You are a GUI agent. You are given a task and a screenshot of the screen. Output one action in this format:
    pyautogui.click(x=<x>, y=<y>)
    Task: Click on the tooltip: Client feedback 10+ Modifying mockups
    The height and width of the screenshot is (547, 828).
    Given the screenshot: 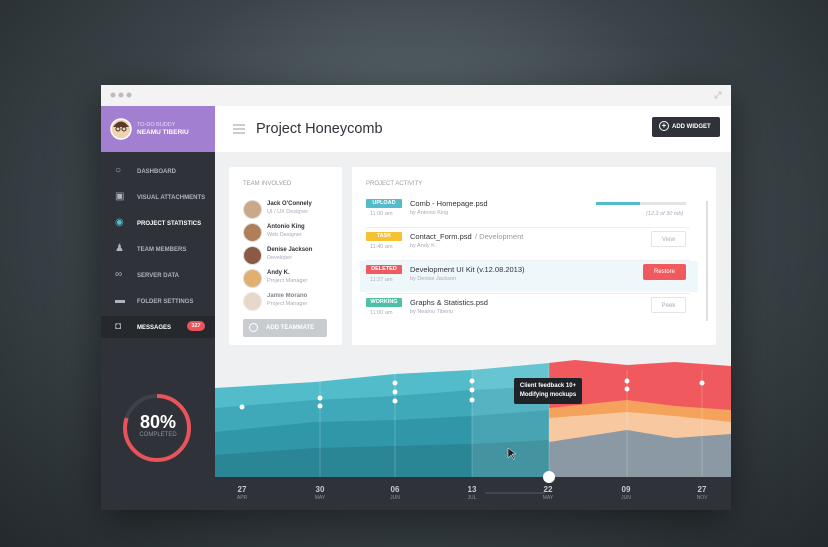 What is the action you would take?
    pyautogui.click(x=548, y=391)
    